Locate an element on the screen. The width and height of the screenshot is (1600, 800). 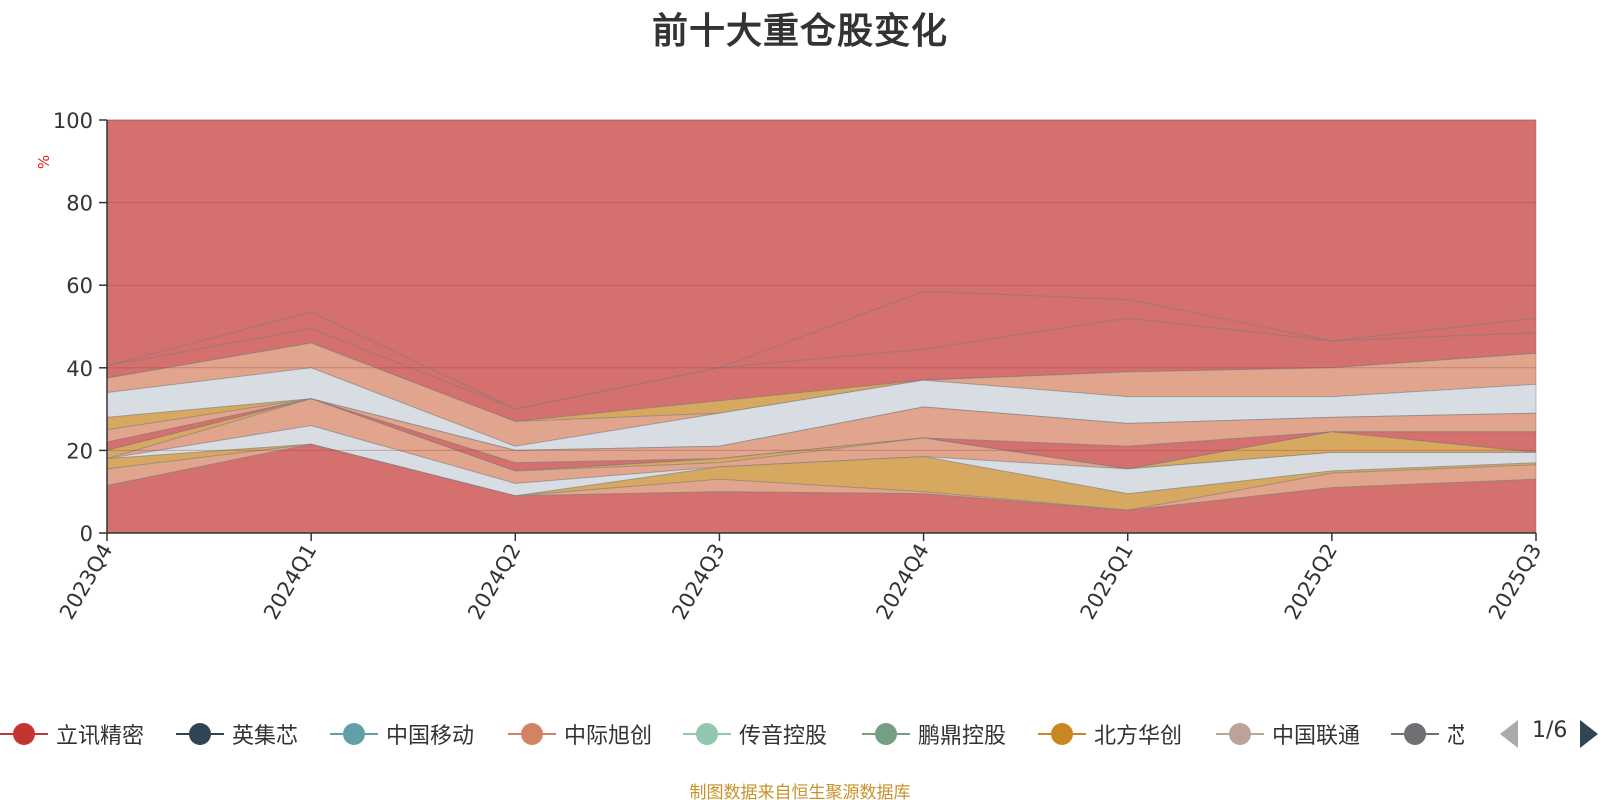
x-tick-label: 2025Q2 is located at coordinates (1311, 582).